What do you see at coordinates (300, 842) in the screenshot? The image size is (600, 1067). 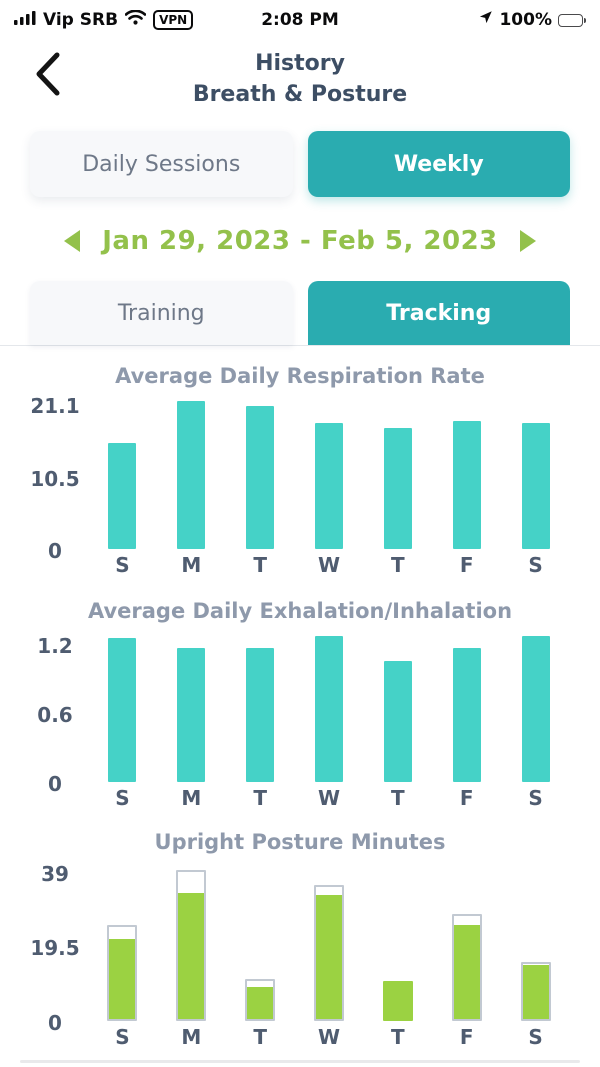 I see `chart-title: Upright Posture Minutes` at bounding box center [300, 842].